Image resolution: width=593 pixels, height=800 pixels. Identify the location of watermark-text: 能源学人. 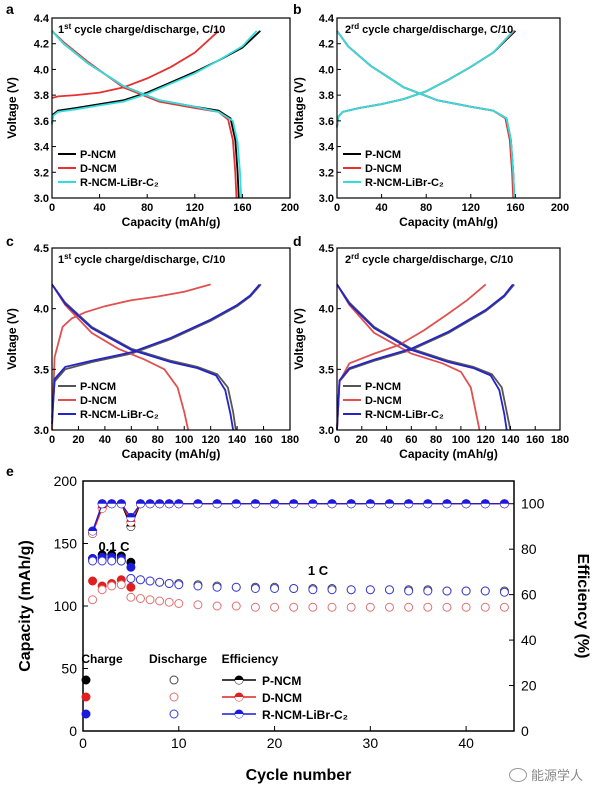
(556, 776).